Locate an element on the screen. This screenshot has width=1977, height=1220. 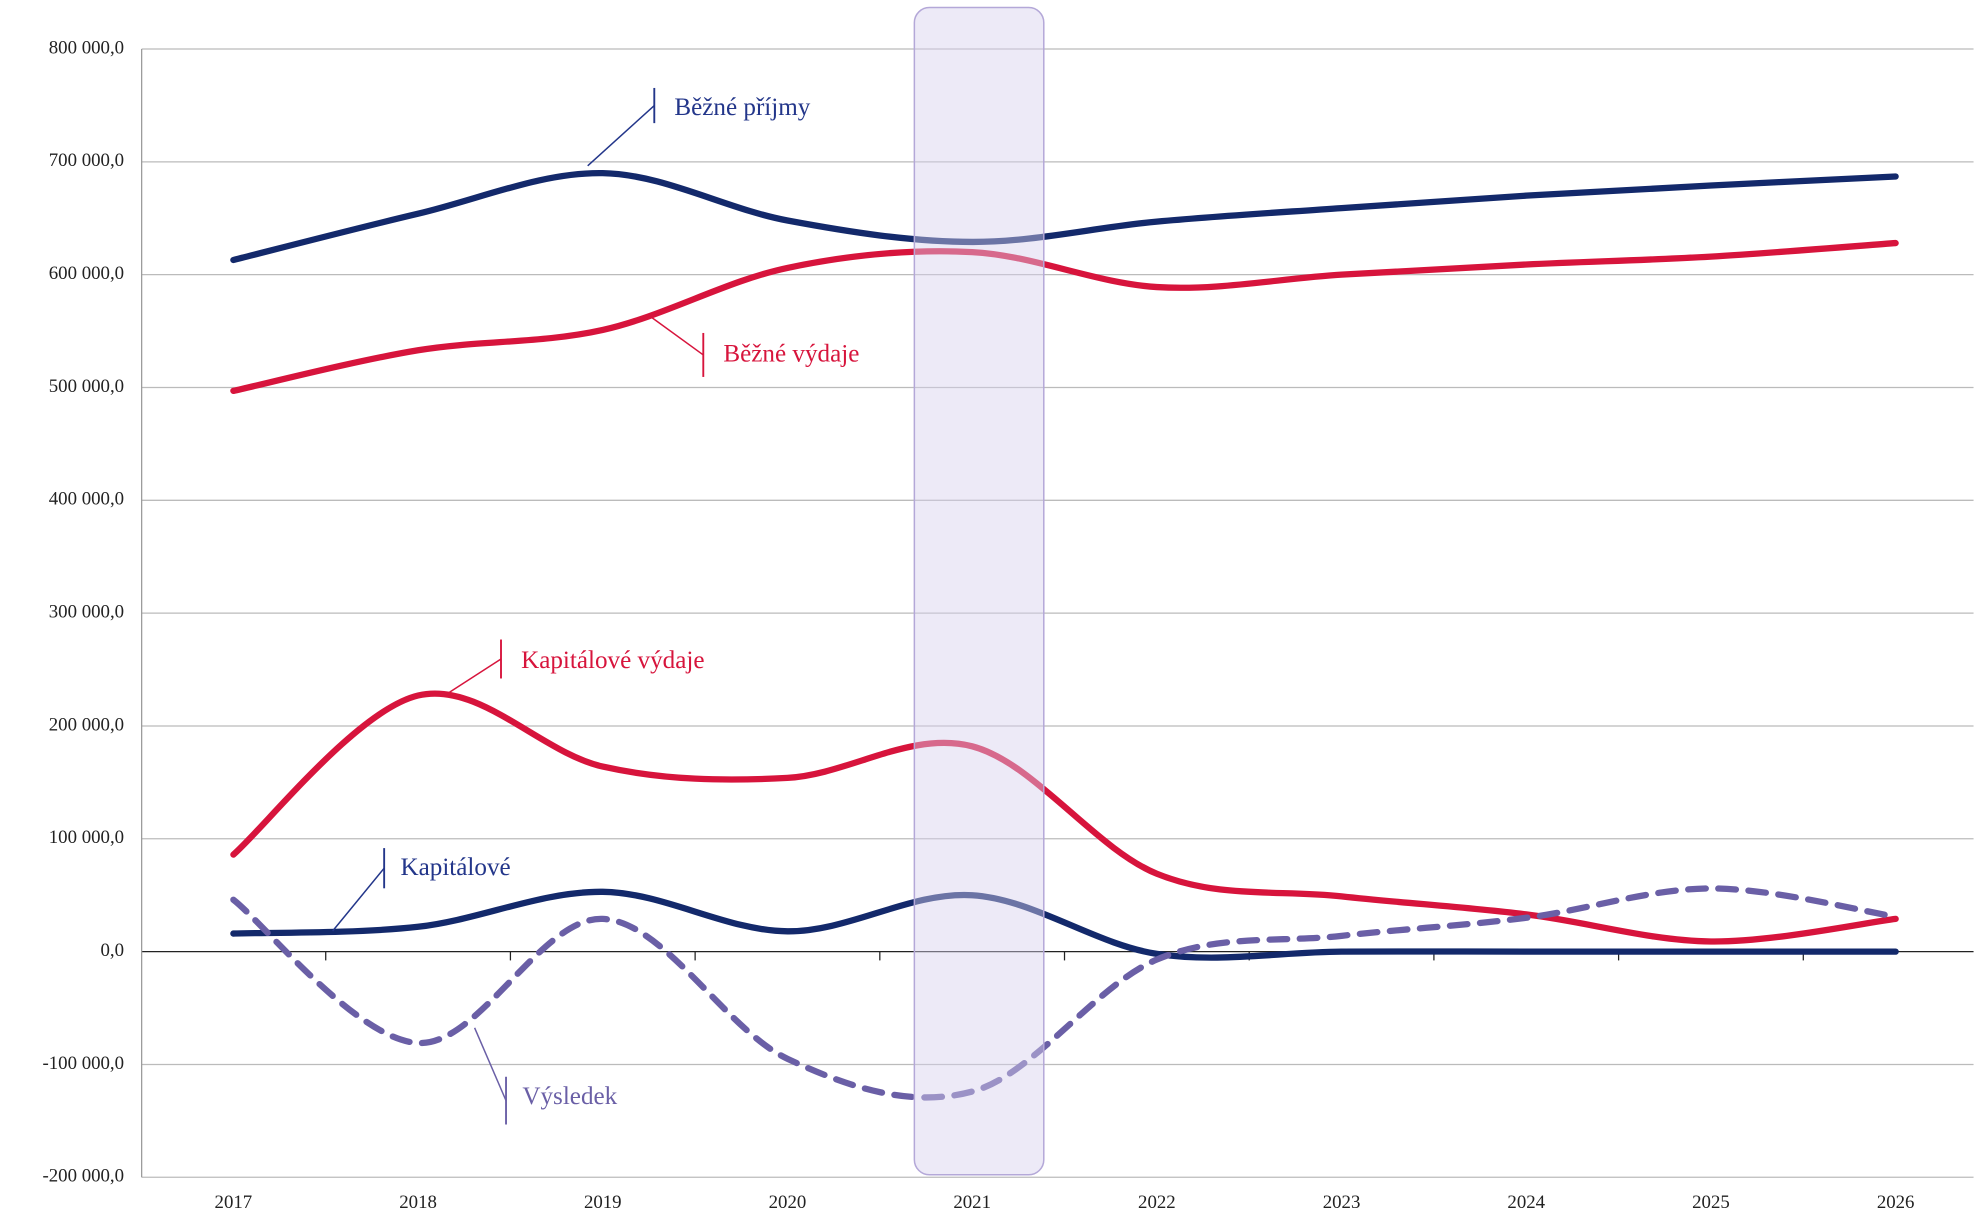
y-tick-label: 100 000,0 is located at coordinates (86, 837).